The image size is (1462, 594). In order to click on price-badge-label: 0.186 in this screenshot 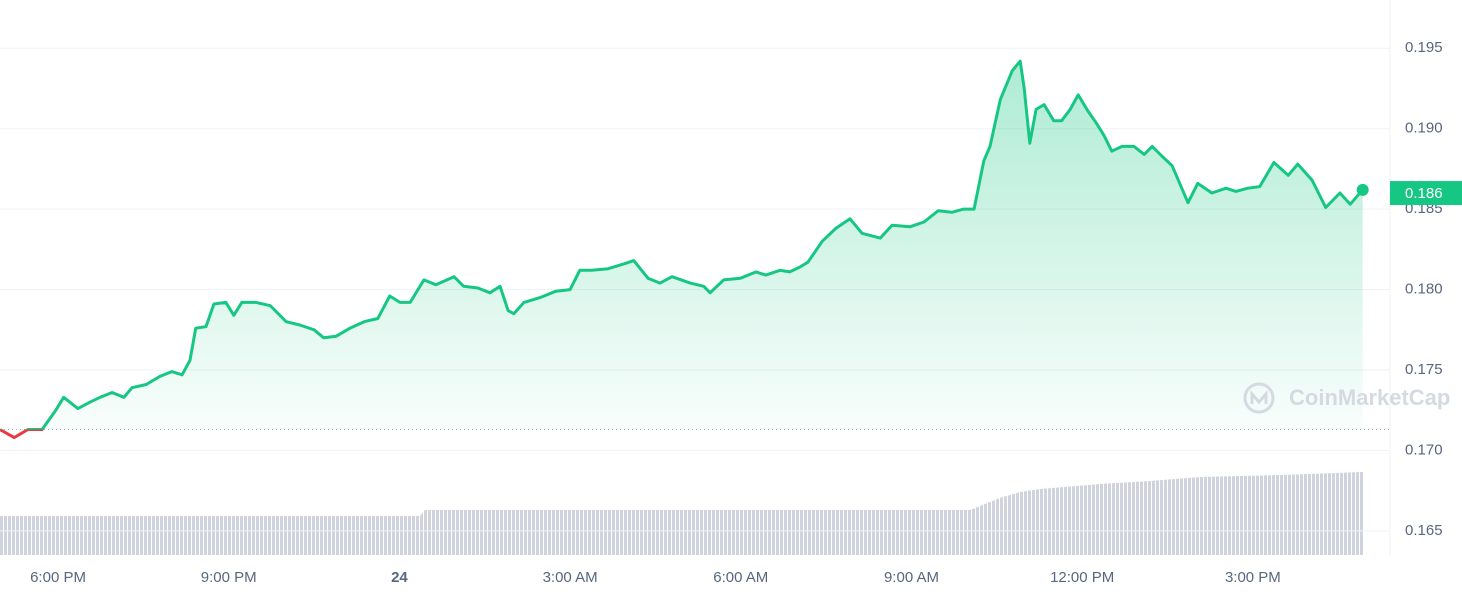, I will do `click(1424, 193)`.